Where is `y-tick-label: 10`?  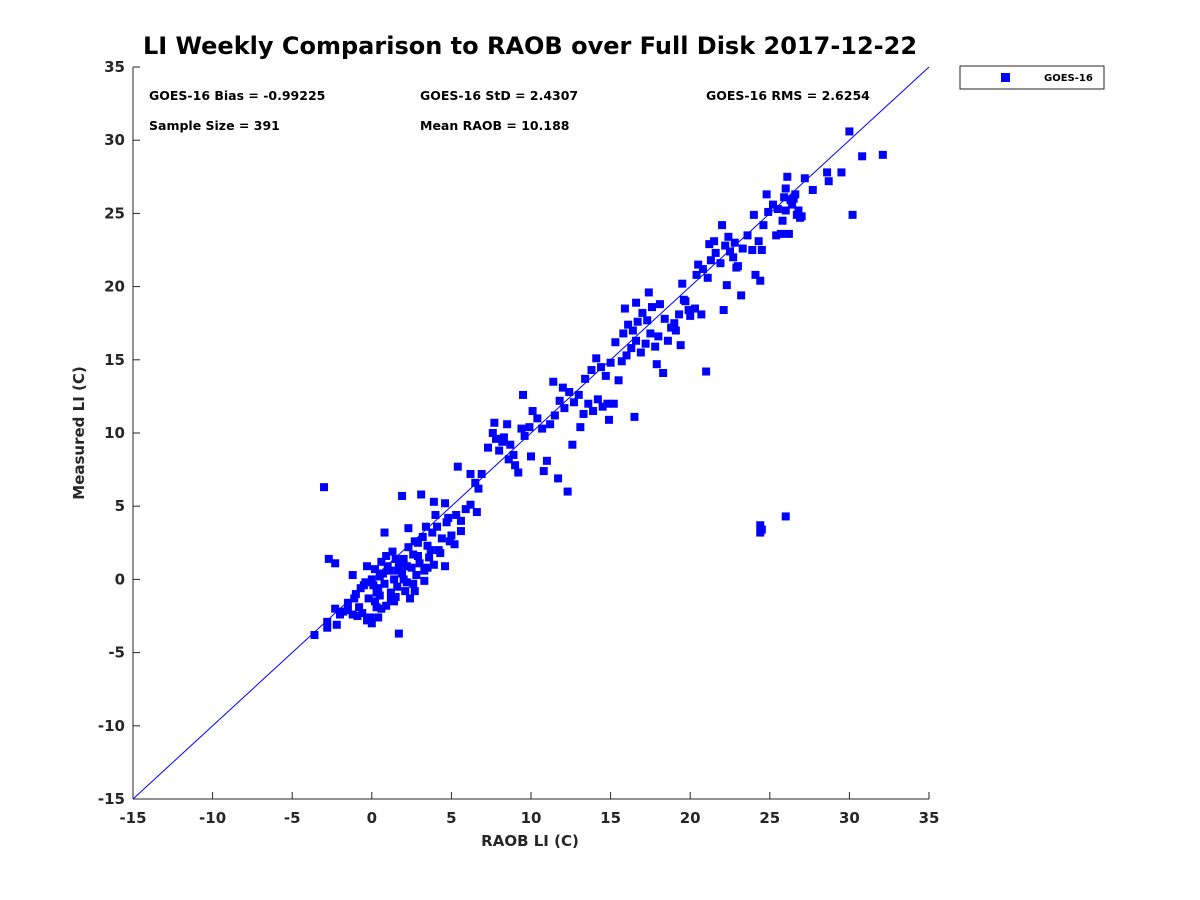
y-tick-label: 10 is located at coordinates (114, 433).